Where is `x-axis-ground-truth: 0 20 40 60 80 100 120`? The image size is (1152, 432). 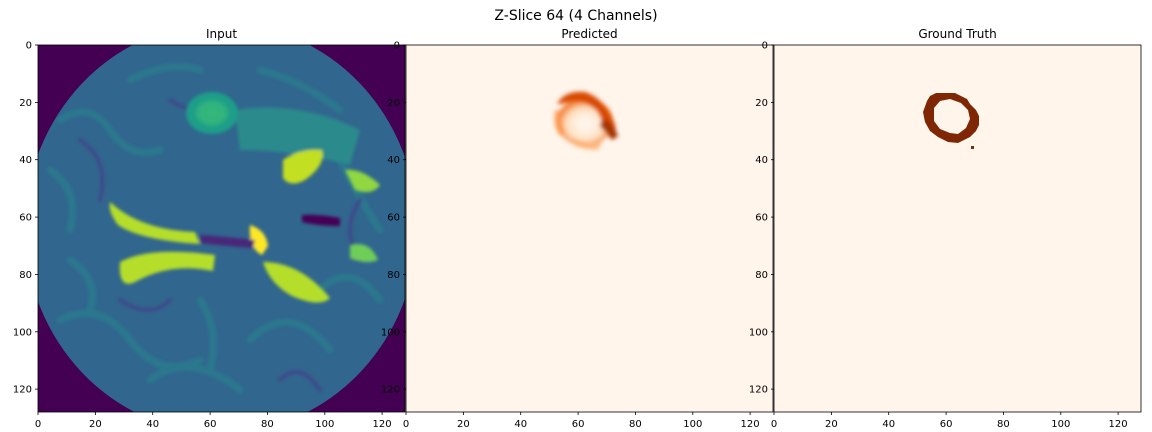 x-axis-ground-truth: 0 20 40 60 80 100 120 is located at coordinates (949, 421).